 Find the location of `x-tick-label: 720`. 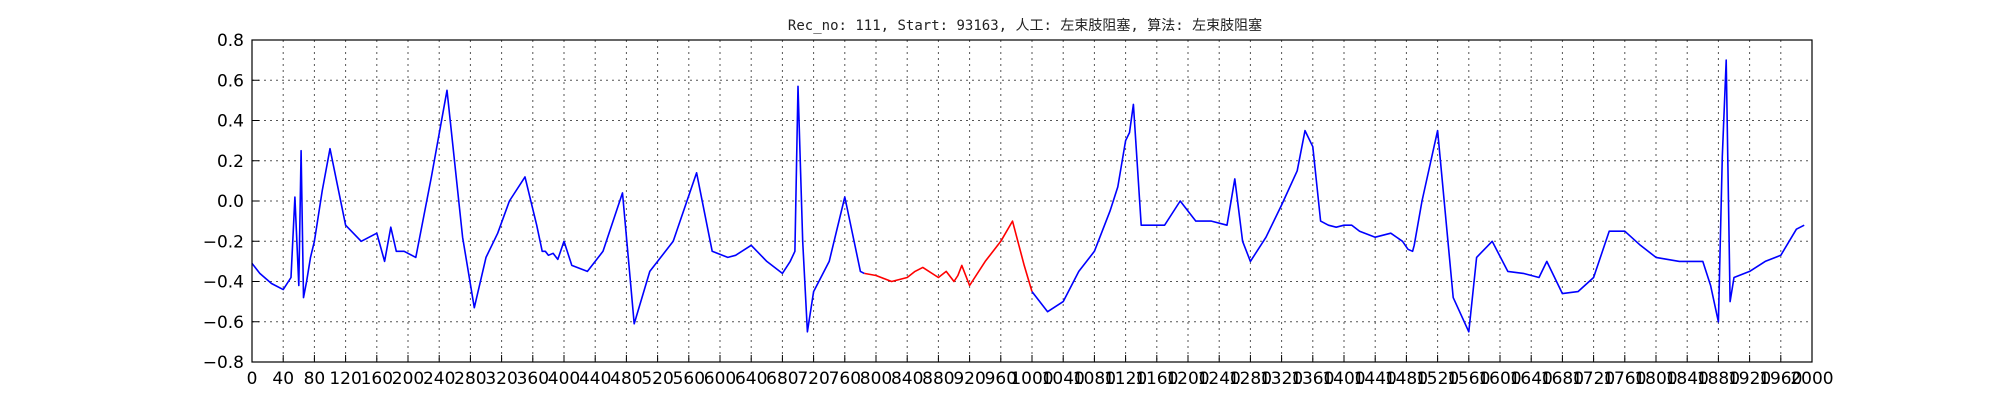

x-tick-label: 720 is located at coordinates (813, 379).